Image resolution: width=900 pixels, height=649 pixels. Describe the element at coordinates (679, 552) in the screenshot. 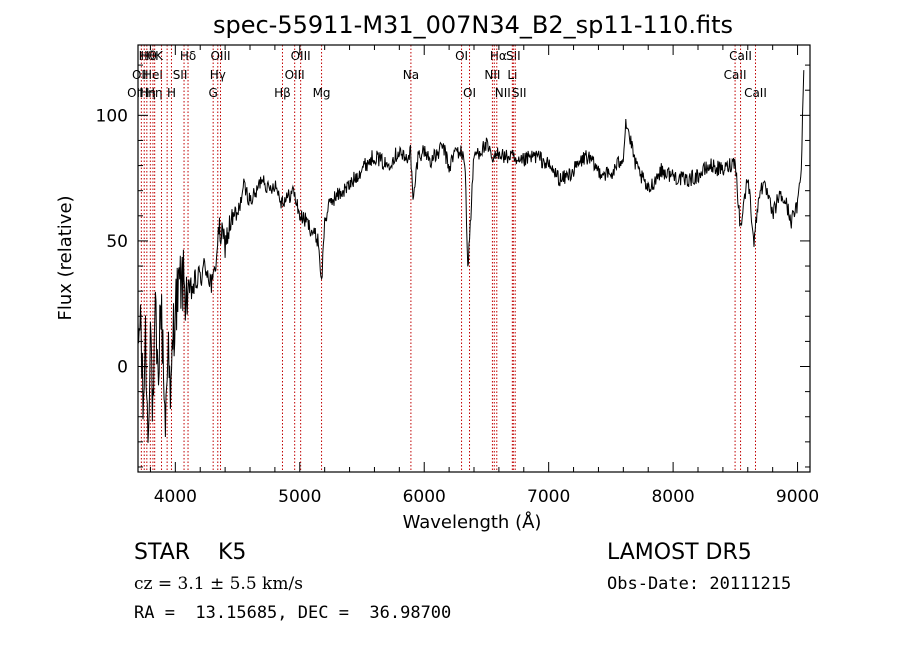

I see `survey-name: LAMOST DR5` at that location.